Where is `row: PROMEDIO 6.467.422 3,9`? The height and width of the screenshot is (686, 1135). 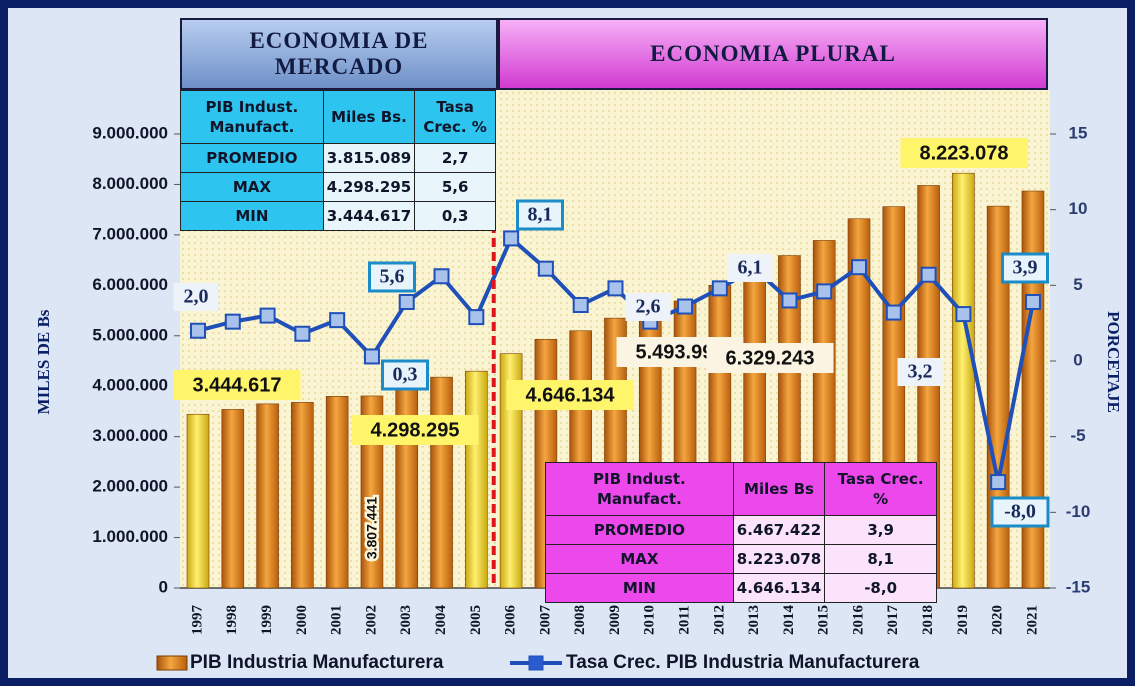
row: PROMEDIO 6.467.422 3,9 is located at coordinates (741, 530).